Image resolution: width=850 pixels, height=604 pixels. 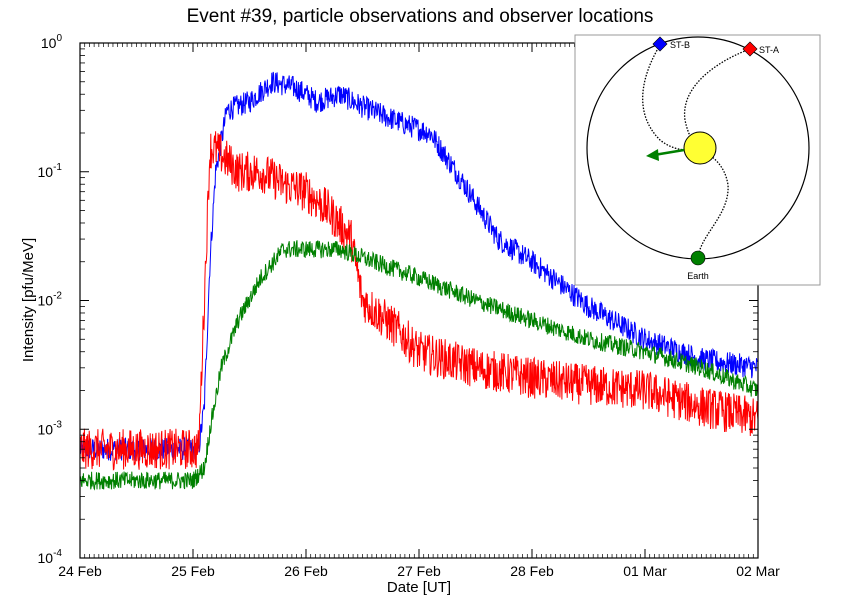 I want to click on x-tick-label: 25 Feb, so click(x=193, y=571).